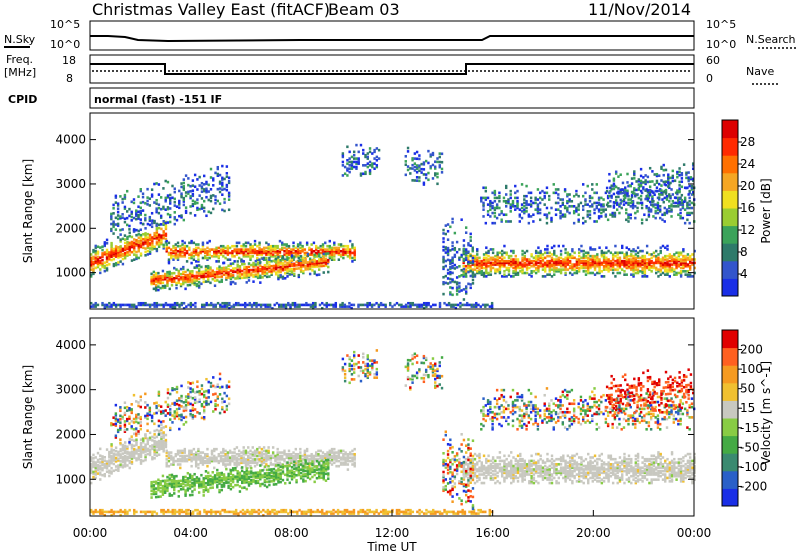  I want to click on colorbar-segment, so click(730, 217).